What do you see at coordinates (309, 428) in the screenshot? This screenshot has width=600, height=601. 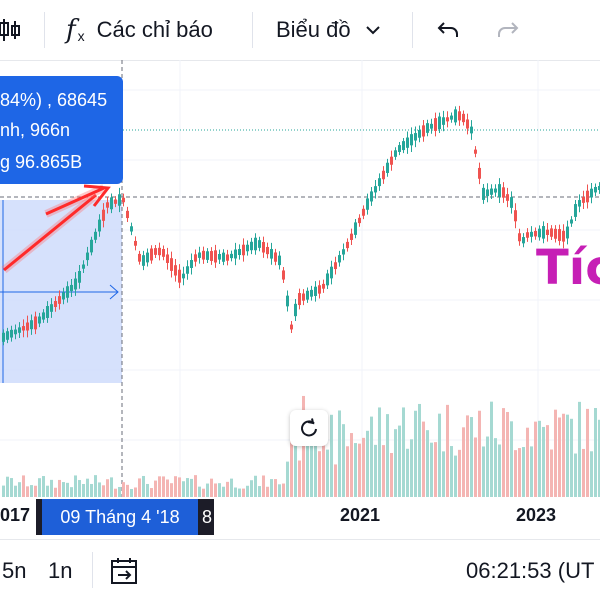 I see `reset-chart-button` at bounding box center [309, 428].